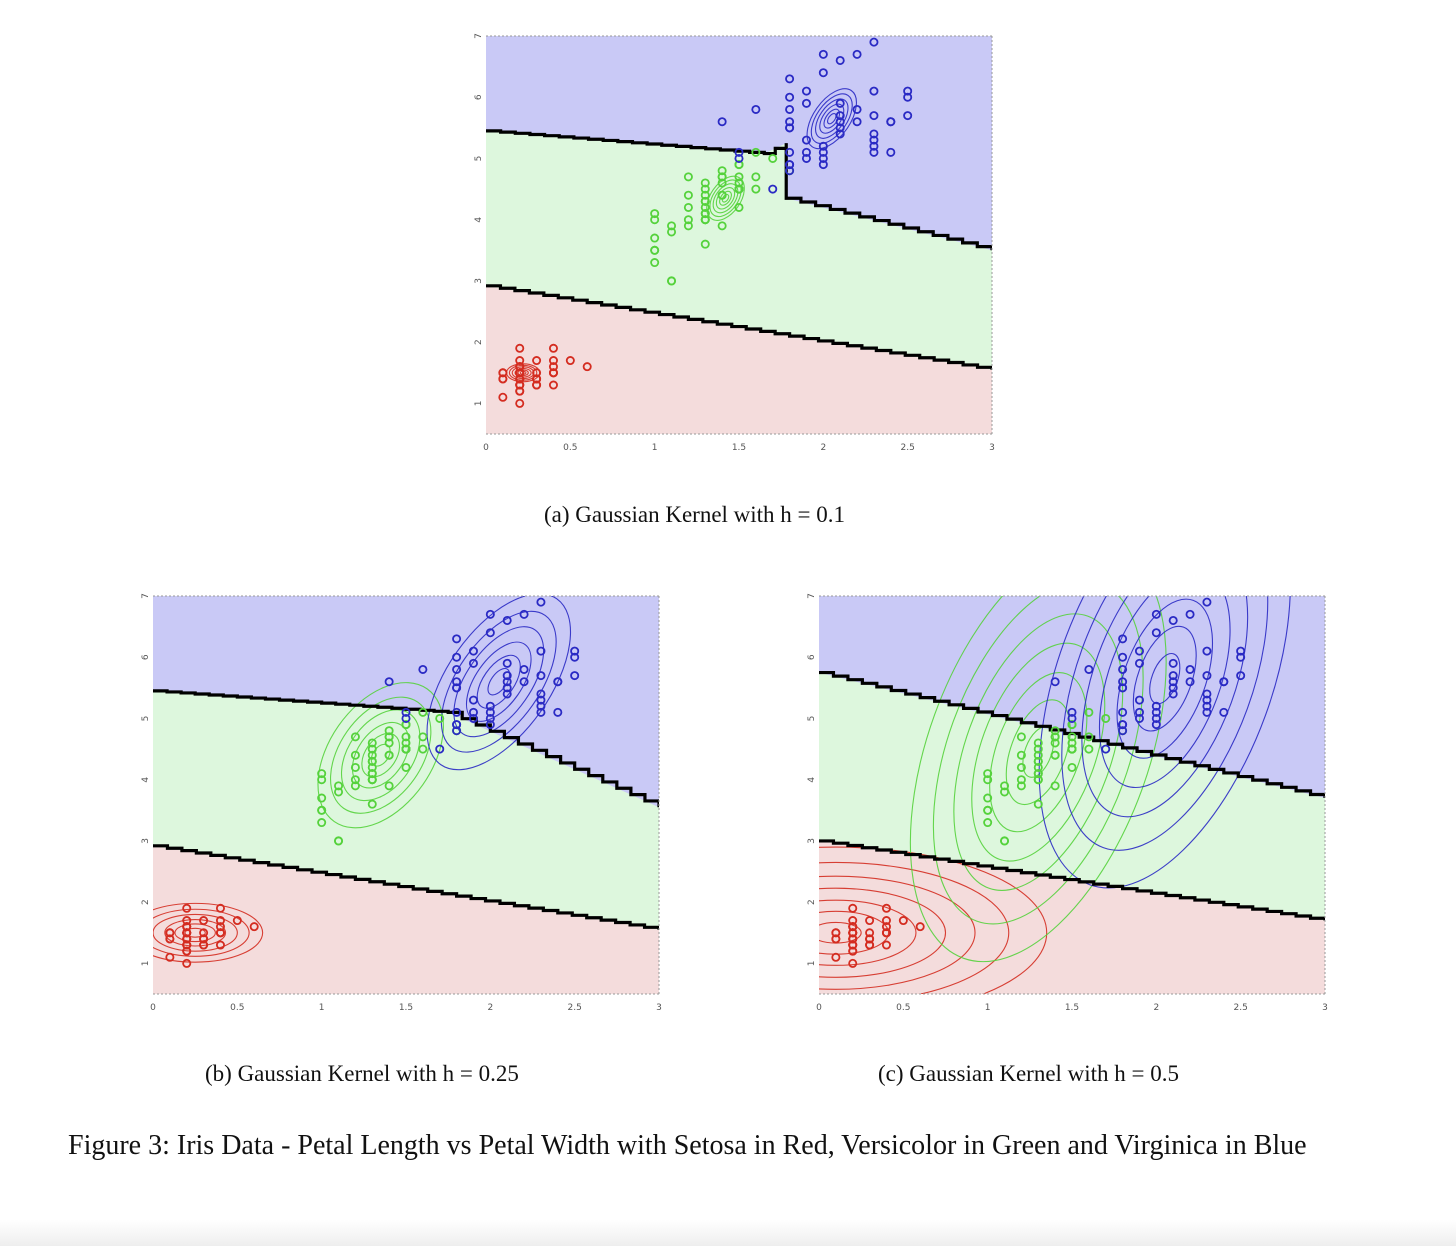 The image size is (1456, 1246). I want to click on y-tick-label-5: 6, so click(146, 657).